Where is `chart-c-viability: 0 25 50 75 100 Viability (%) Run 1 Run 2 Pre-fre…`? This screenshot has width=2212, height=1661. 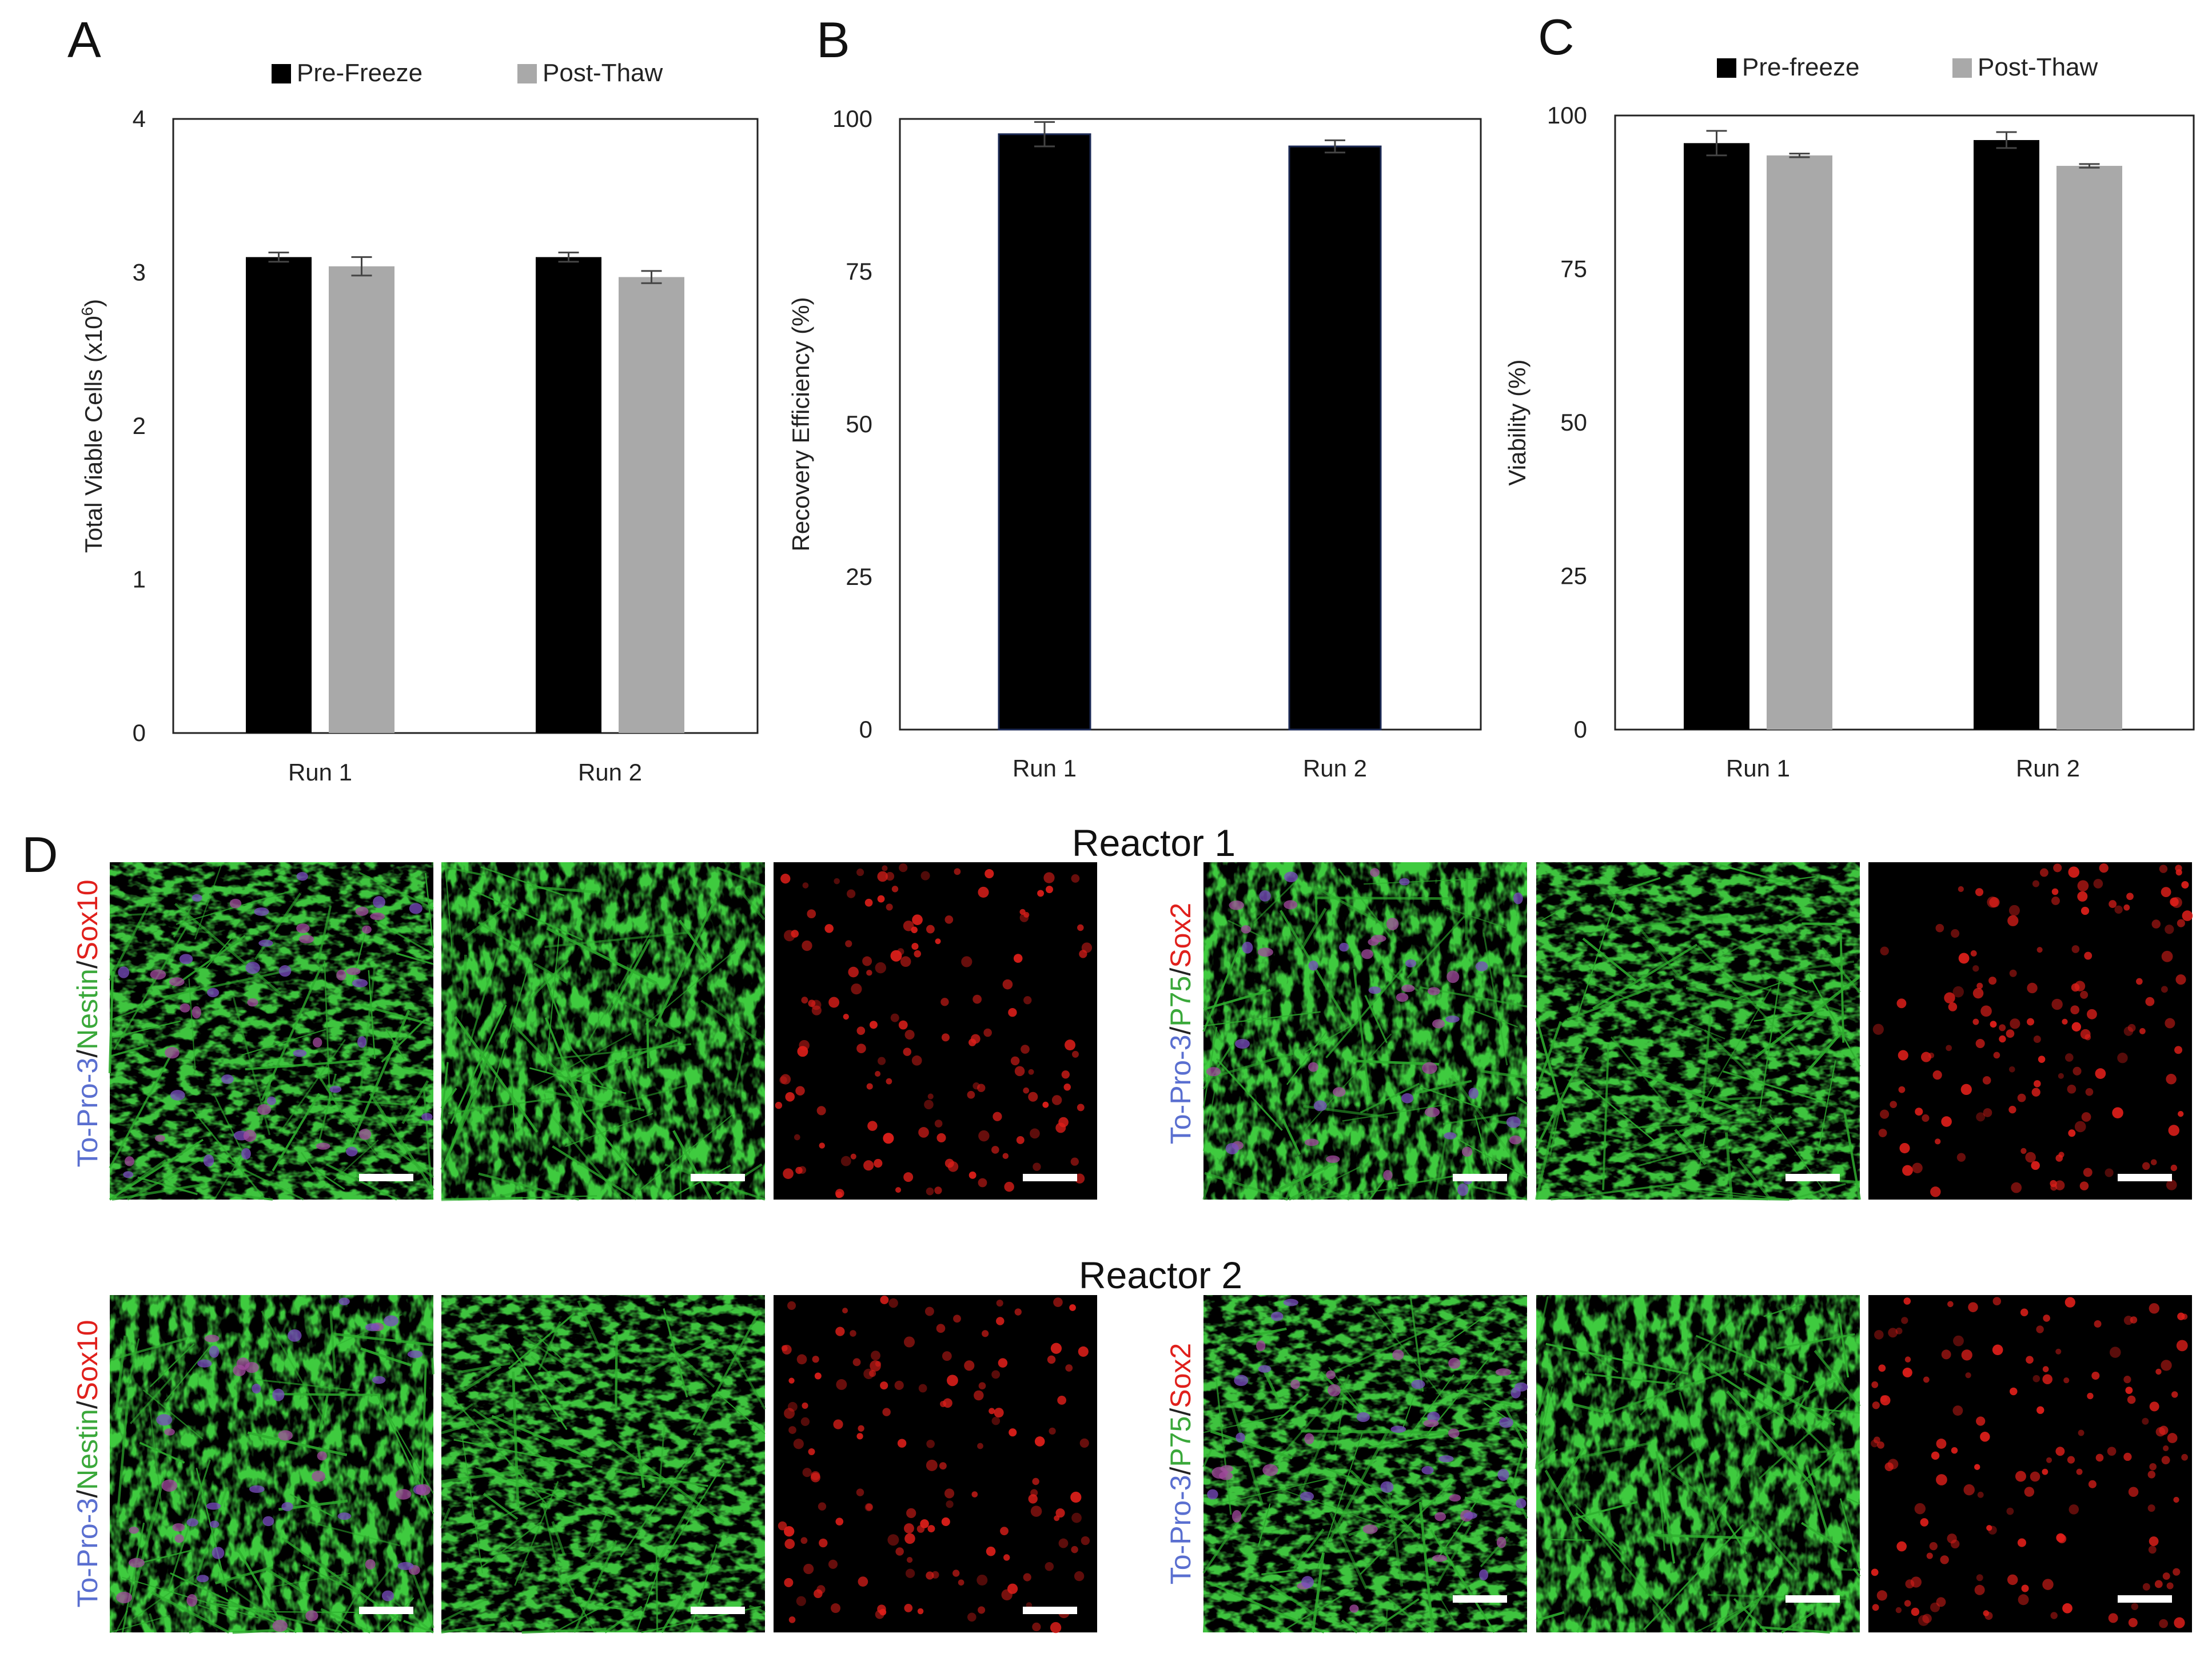 chart-c-viability: 0 25 50 75 100 Viability (%) Run 1 Run 2 Pre-fre… is located at coordinates (1850, 417).